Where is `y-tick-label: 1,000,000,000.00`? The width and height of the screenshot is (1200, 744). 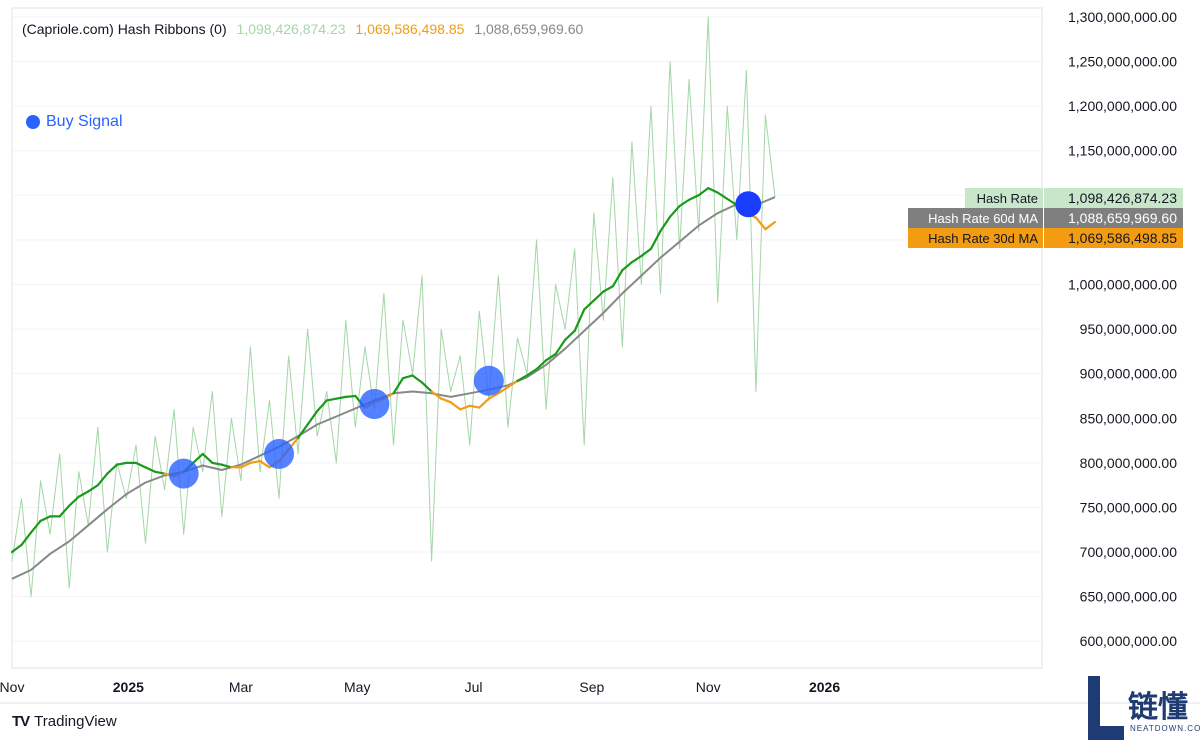 y-tick-label: 1,000,000,000.00 is located at coordinates (1122, 284).